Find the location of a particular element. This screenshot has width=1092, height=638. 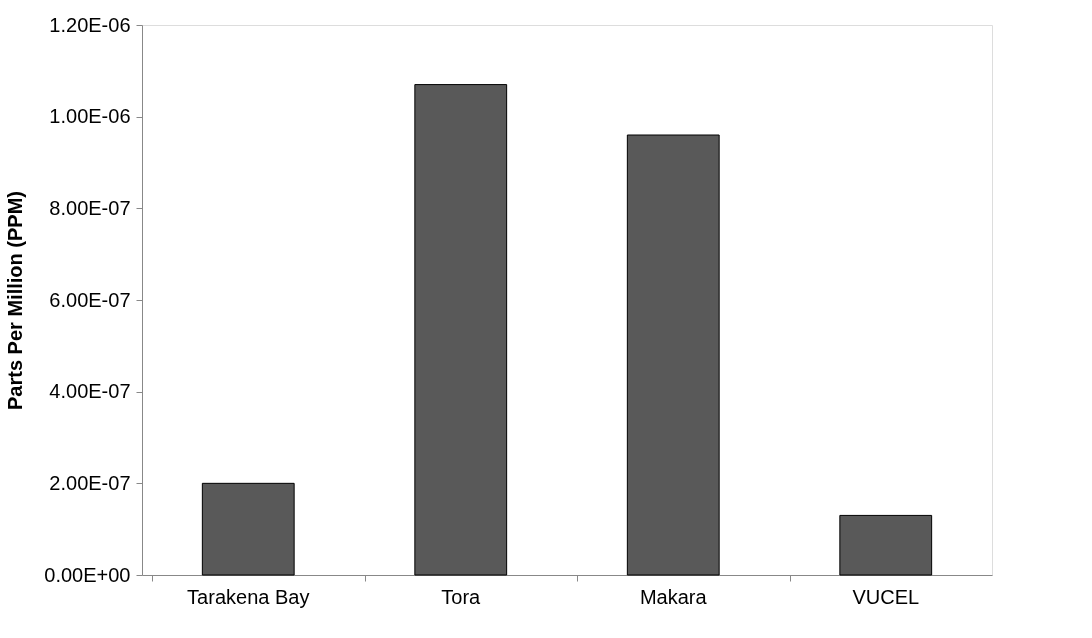

y-tick-label: 1.00E-06 is located at coordinates (90, 116).